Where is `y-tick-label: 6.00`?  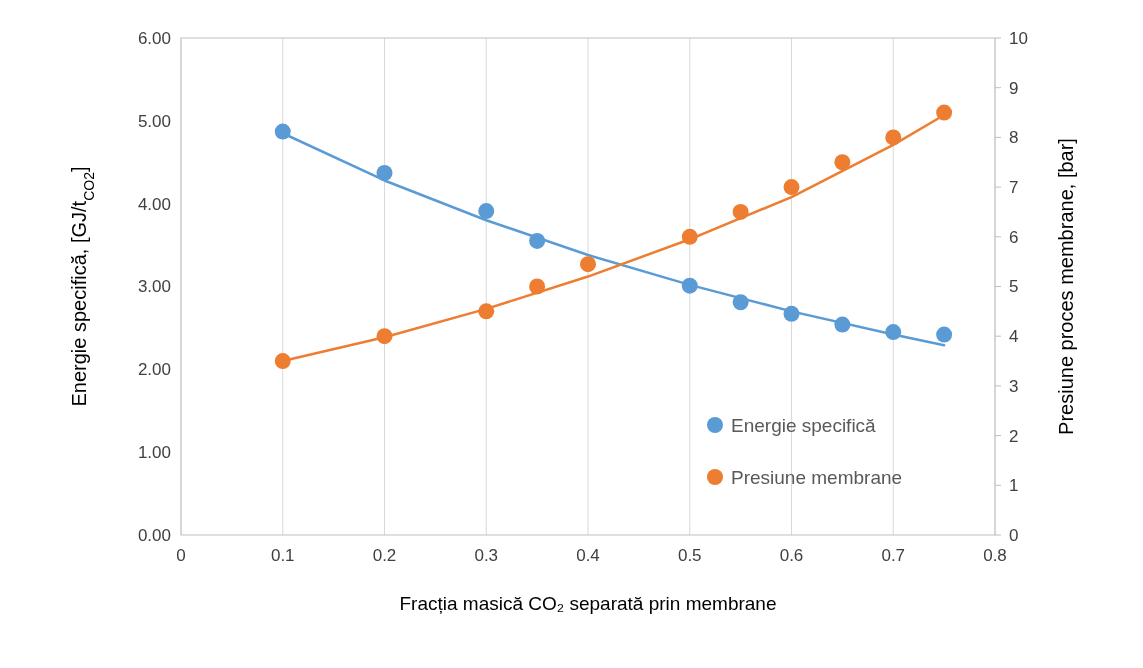 y-tick-label: 6.00 is located at coordinates (154, 38).